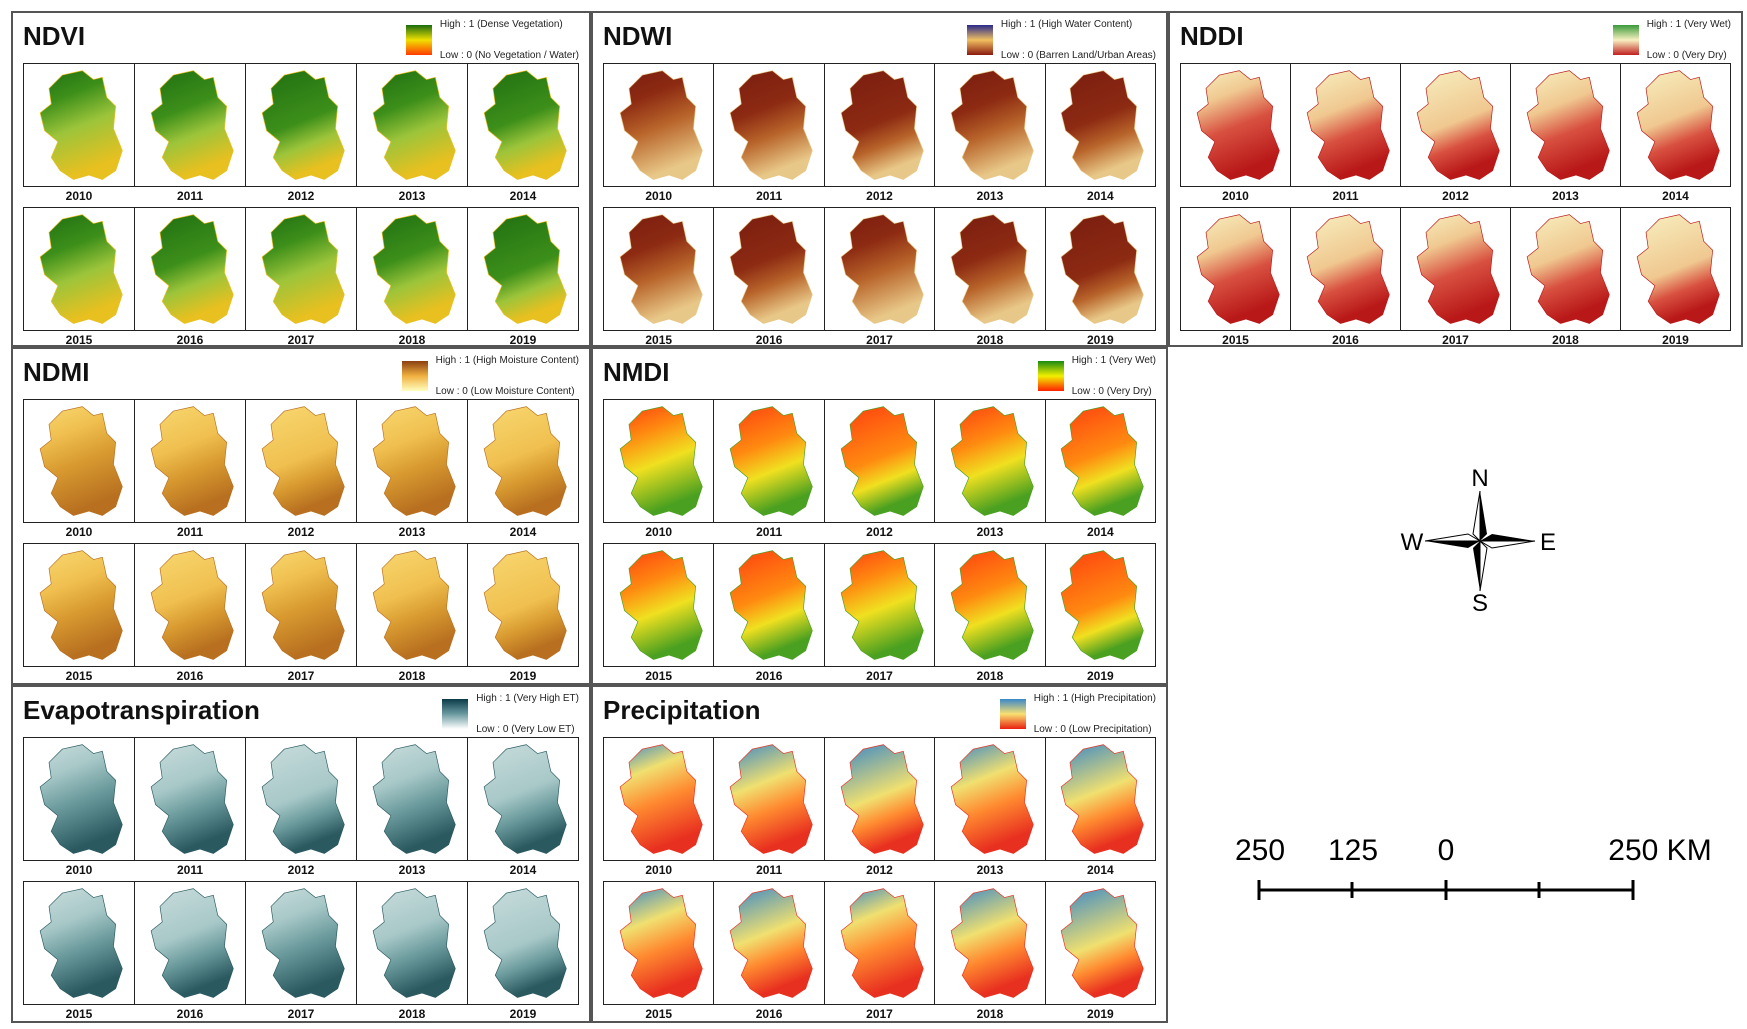  Describe the element at coordinates (501, 24) in the screenshot. I see `legend-high: High : 1 (Dense Vegetation)` at that location.